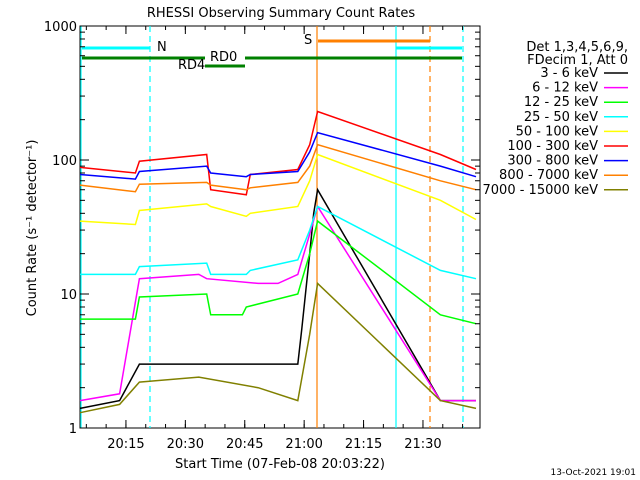 This screenshot has width=640, height=480. What do you see at coordinates (73, 429) in the screenshot?
I see `y-tick-label: 1` at bounding box center [73, 429].